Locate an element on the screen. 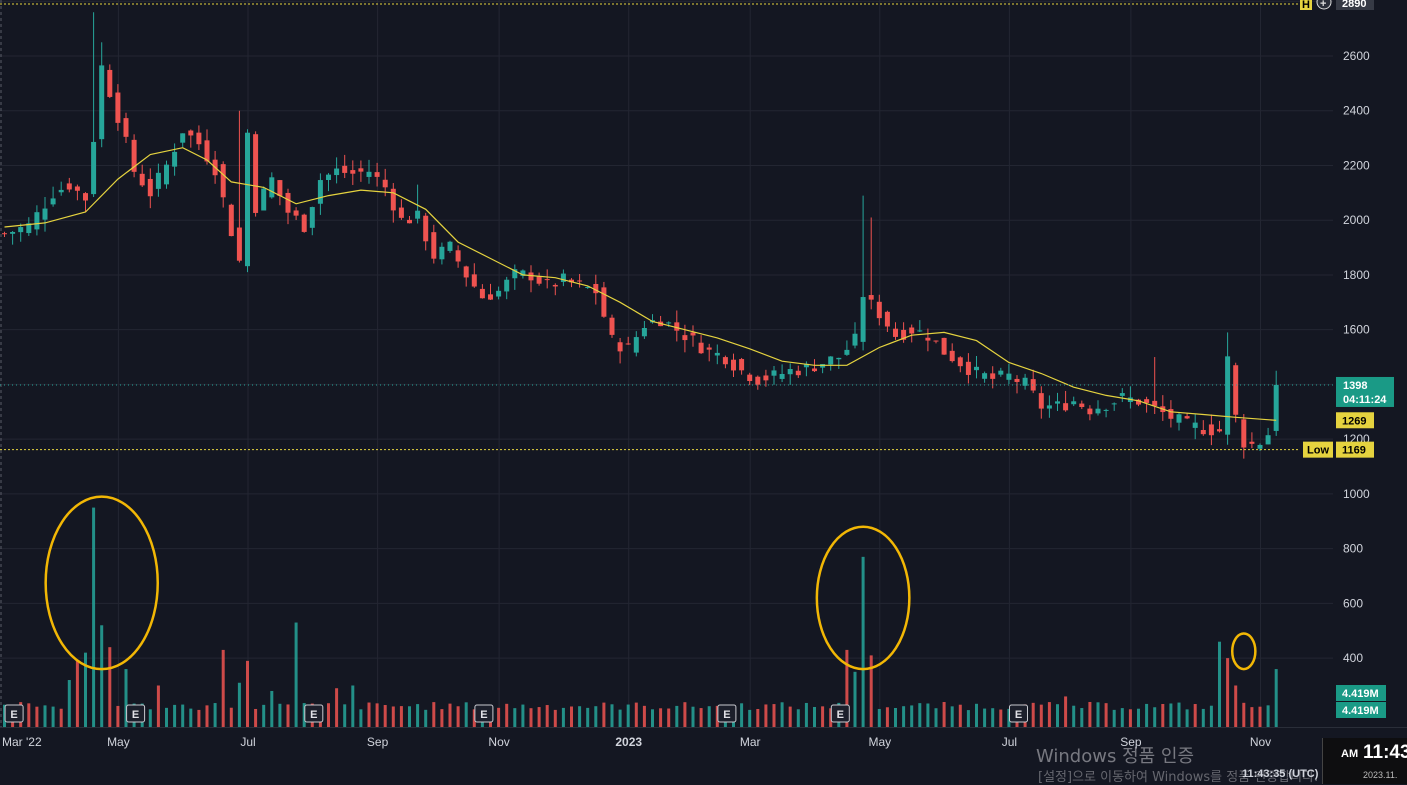  time-tick-label: 2023 is located at coordinates (628, 742).